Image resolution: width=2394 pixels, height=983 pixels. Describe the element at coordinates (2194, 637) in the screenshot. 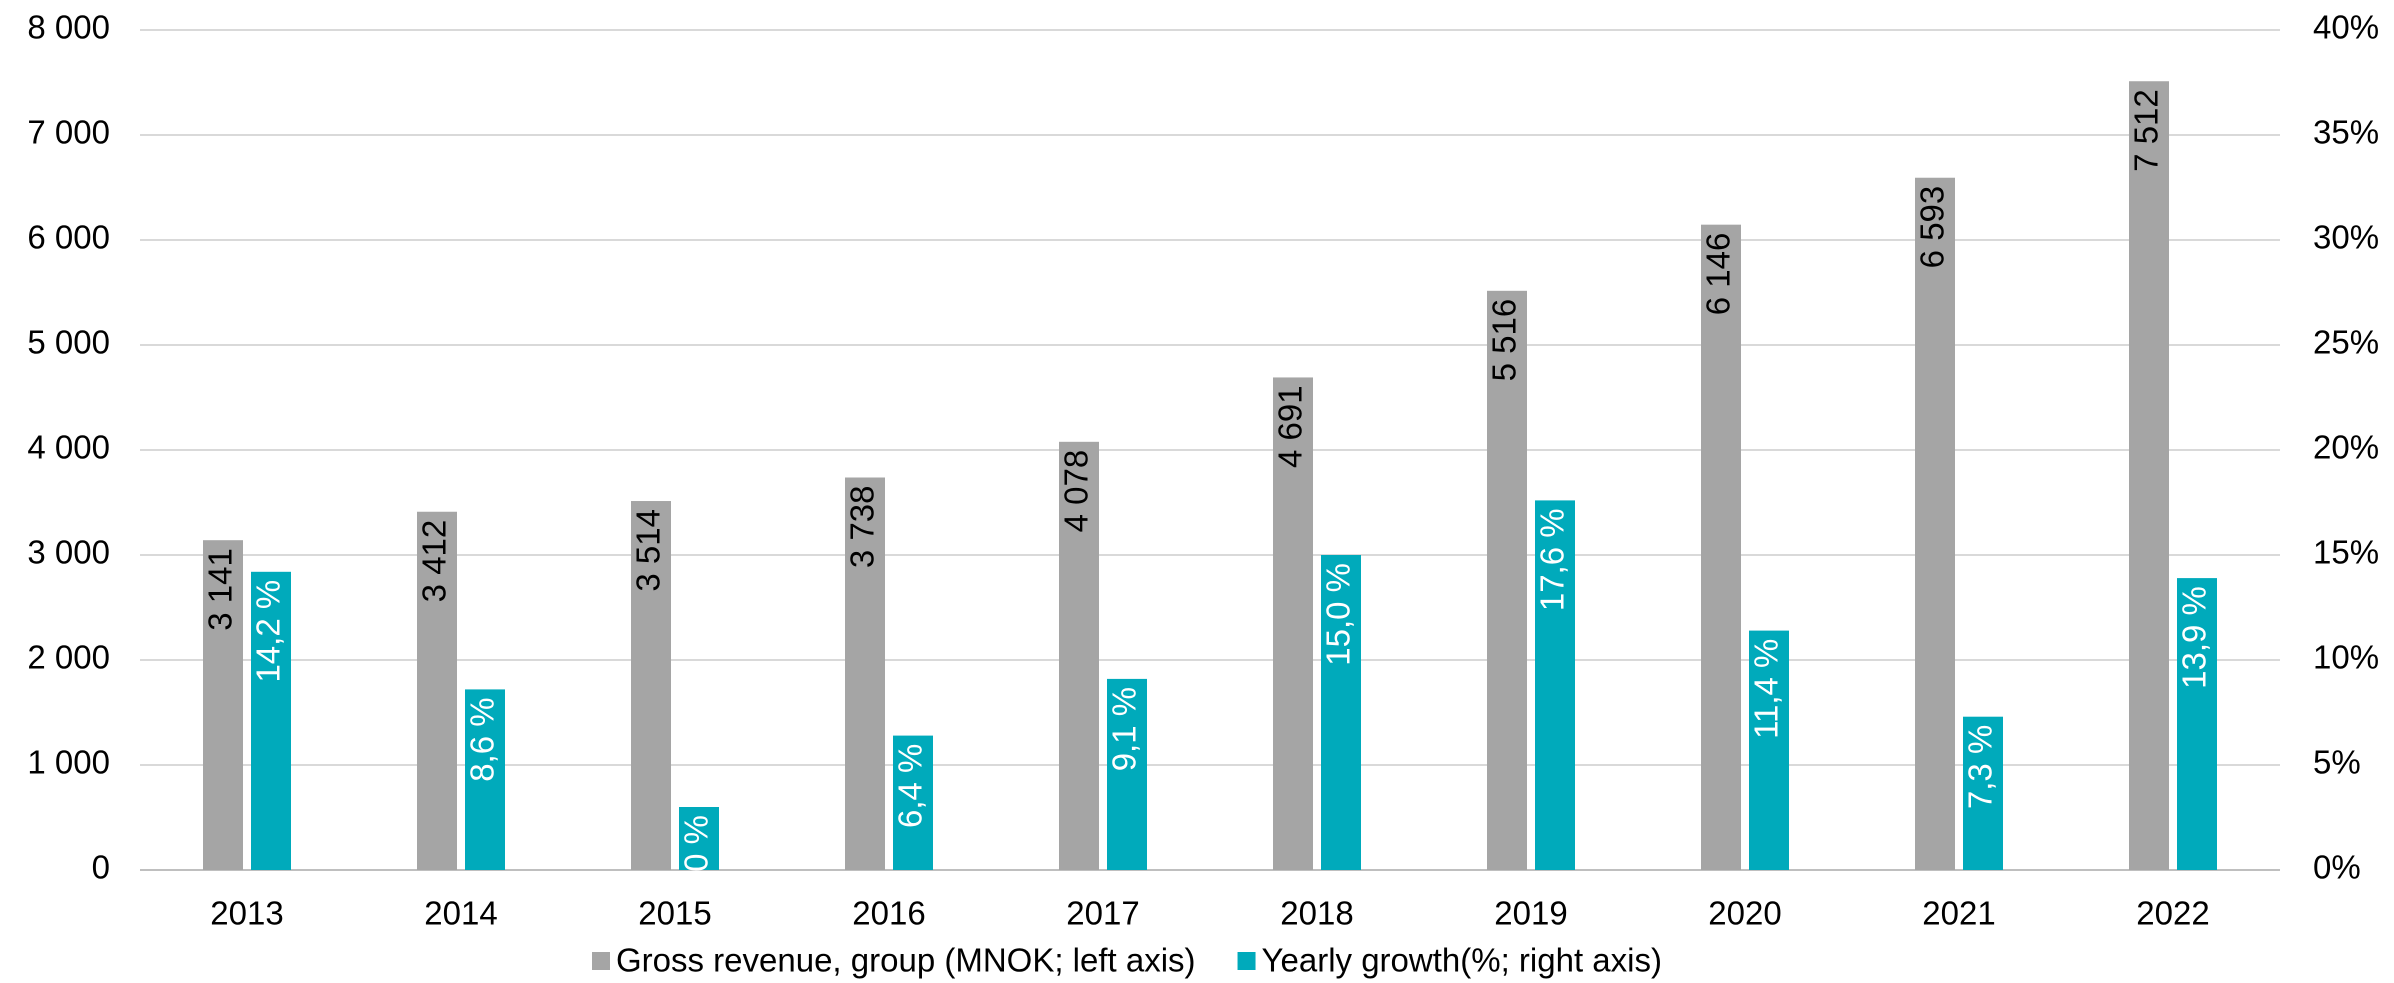

I see `data-label: 13,9 %` at that location.